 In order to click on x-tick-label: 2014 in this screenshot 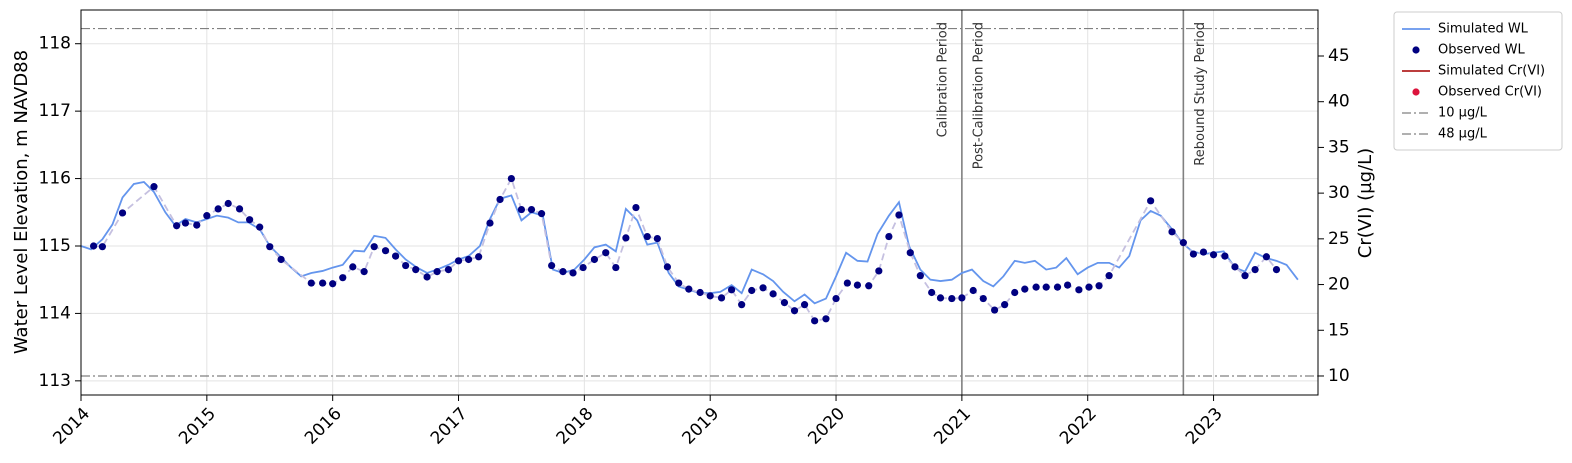, I will do `click(71, 426)`.